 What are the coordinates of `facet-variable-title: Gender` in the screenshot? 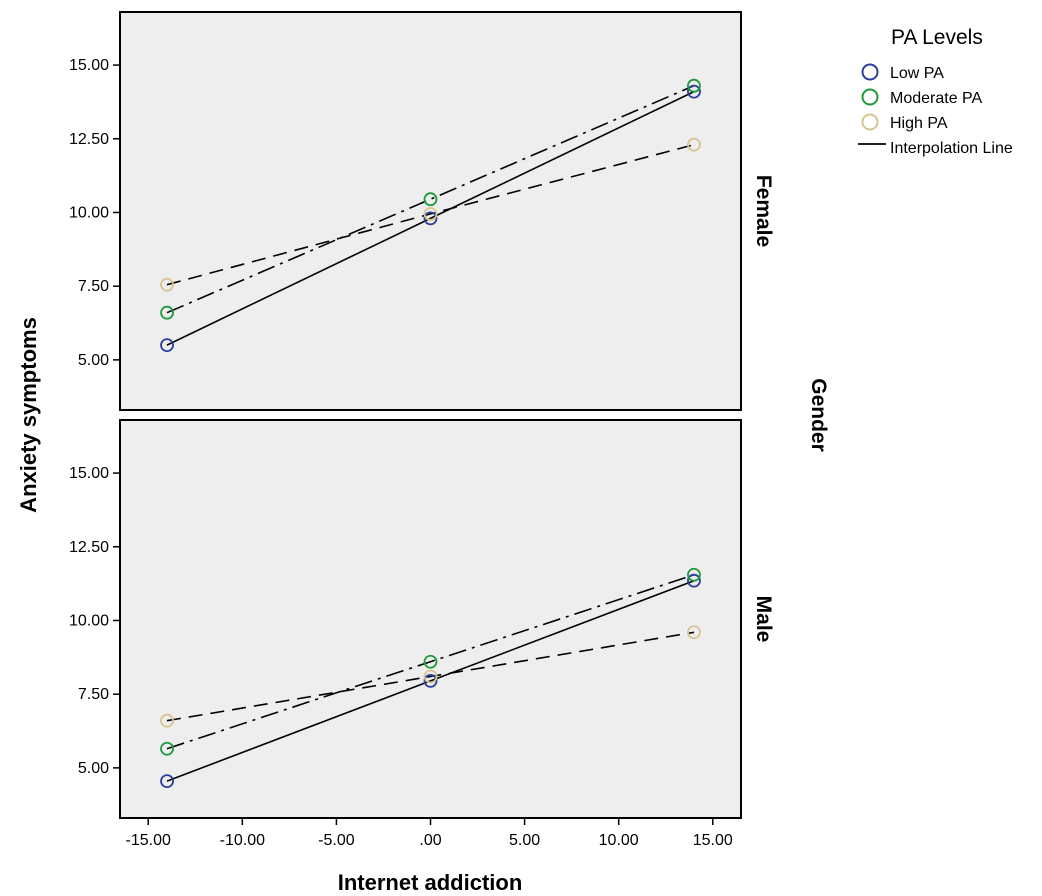 It's located at (818, 415).